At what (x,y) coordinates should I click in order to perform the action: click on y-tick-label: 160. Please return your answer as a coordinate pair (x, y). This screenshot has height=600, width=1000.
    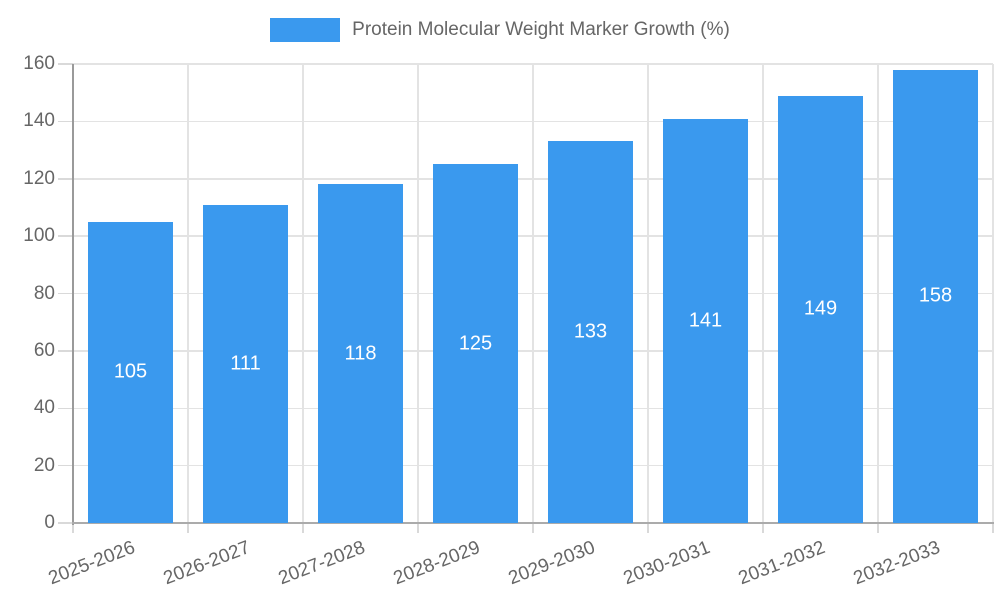
    Looking at the image, I should click on (39, 63).